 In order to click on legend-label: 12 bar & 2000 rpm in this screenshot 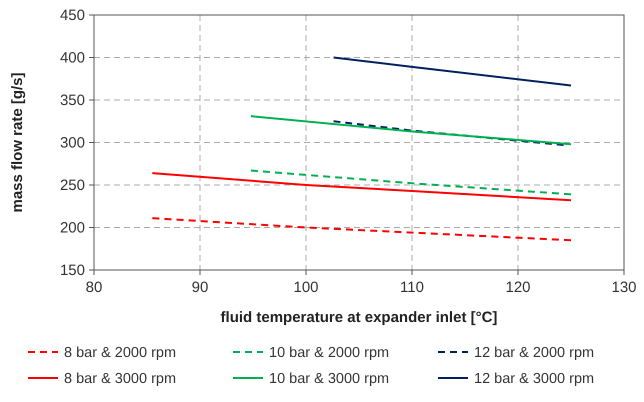, I will do `click(534, 353)`.